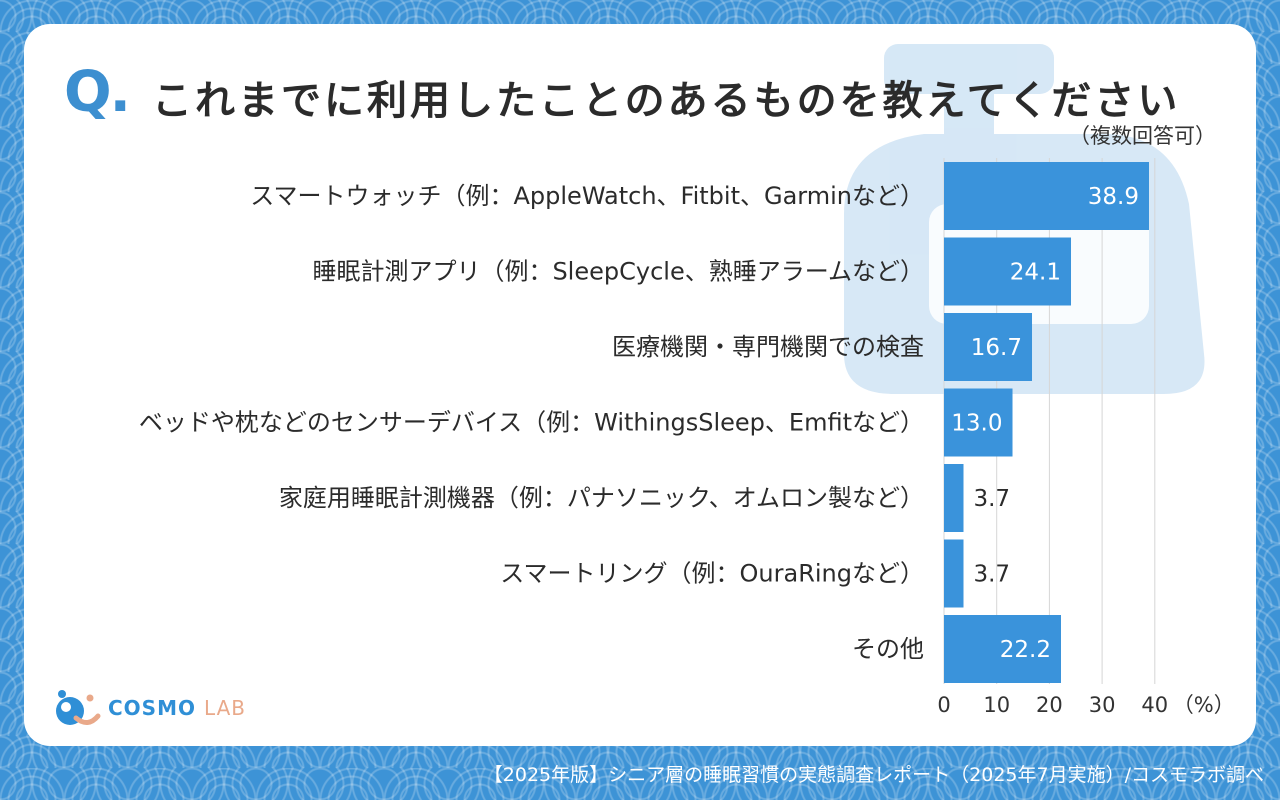 This screenshot has height=800, width=1280. What do you see at coordinates (666, 101) in the screenshot?
I see `question-title: これまでに利用したことのあるものを教えてください` at bounding box center [666, 101].